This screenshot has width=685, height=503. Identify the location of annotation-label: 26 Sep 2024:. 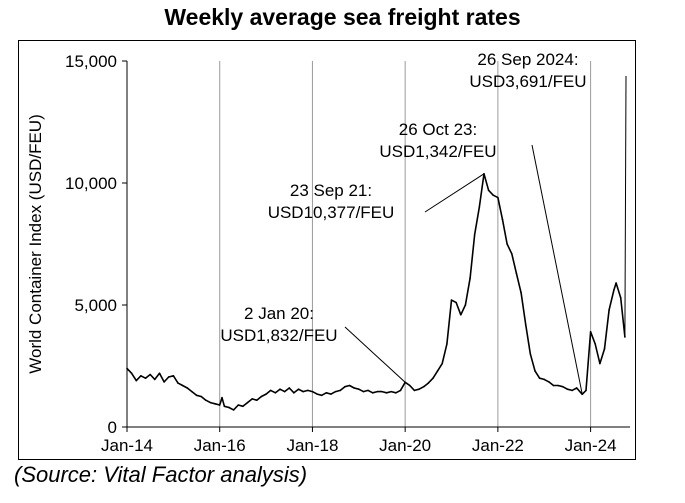
(527, 59).